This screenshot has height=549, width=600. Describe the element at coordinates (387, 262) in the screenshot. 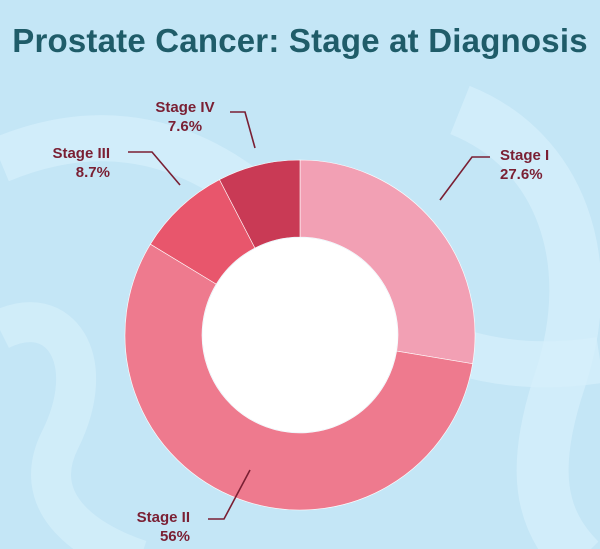

I see `donut-slice-stage-i` at that location.